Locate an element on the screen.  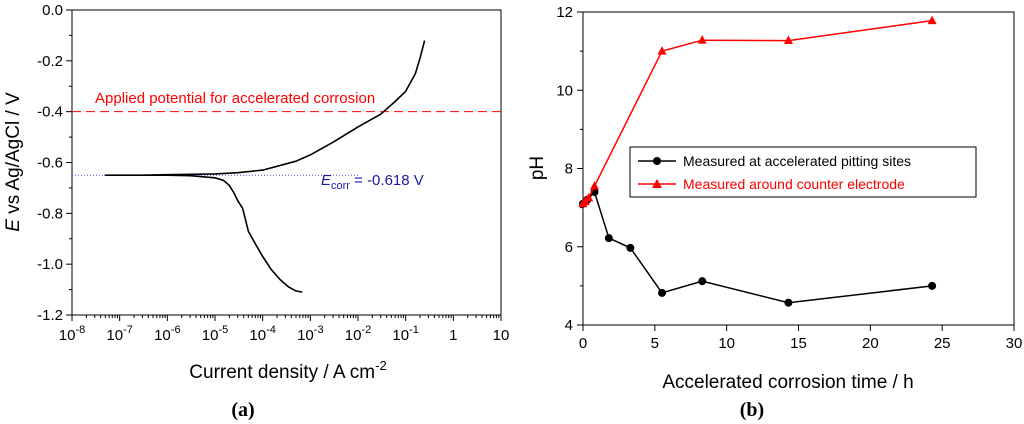
x-tick-labels-b: 0 5 10 15 20 25 30 is located at coordinates (801, 343).